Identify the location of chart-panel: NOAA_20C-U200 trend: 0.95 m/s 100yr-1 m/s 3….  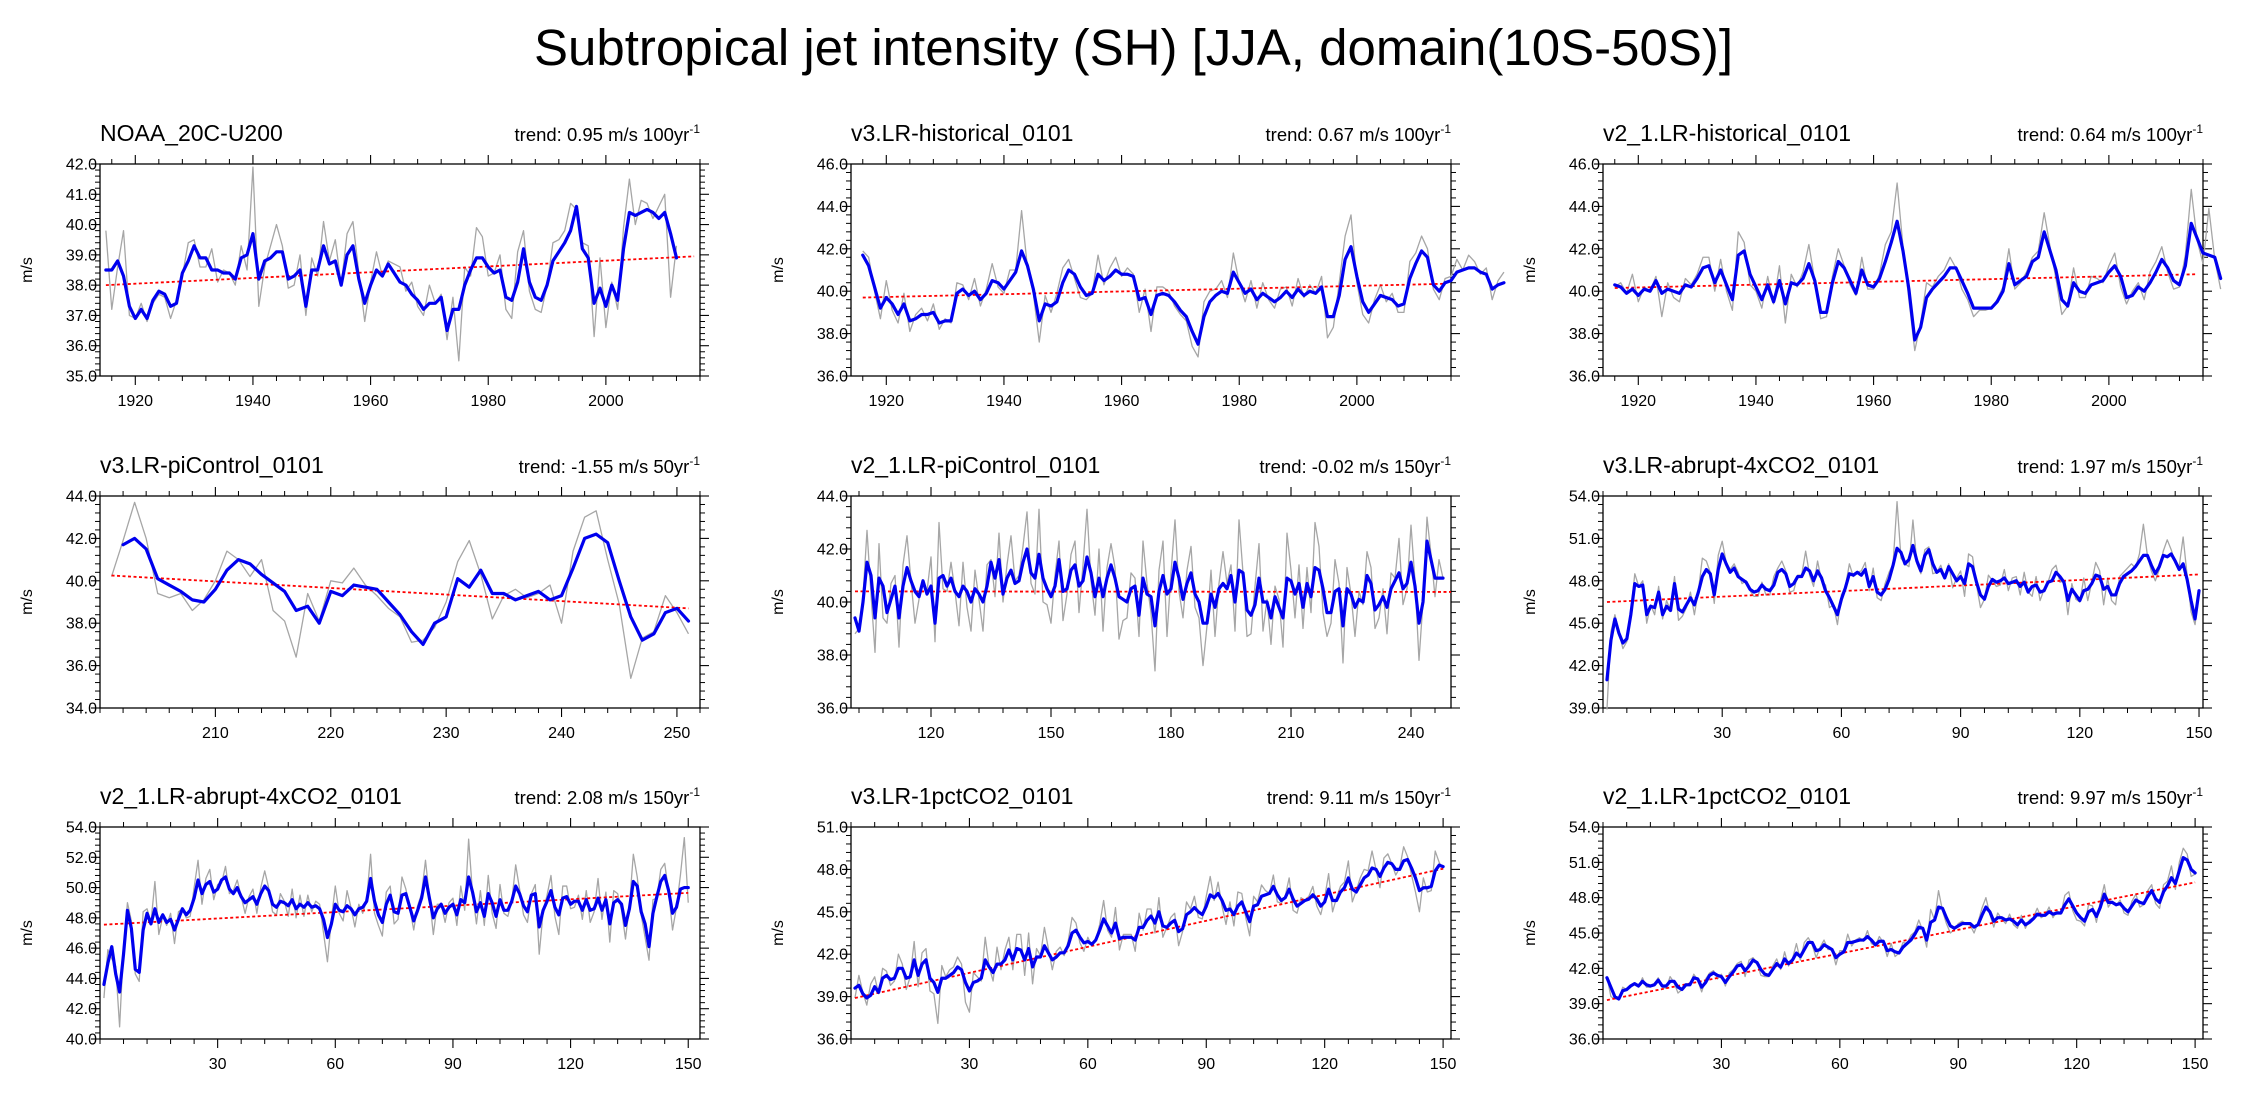
(360, 262).